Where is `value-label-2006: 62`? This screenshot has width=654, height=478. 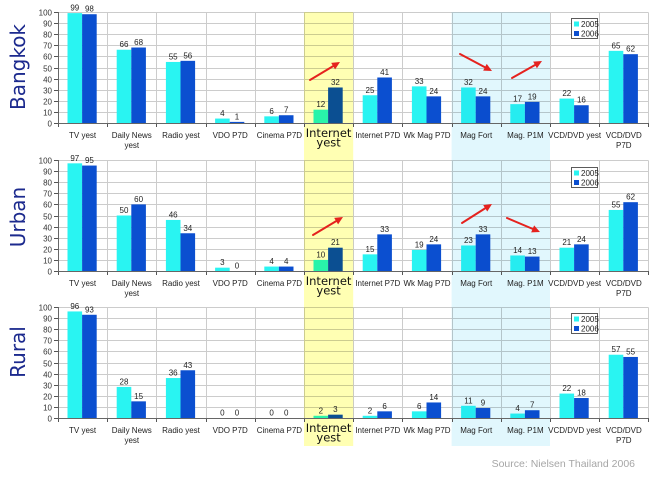
value-label-2006: 62 is located at coordinates (630, 49).